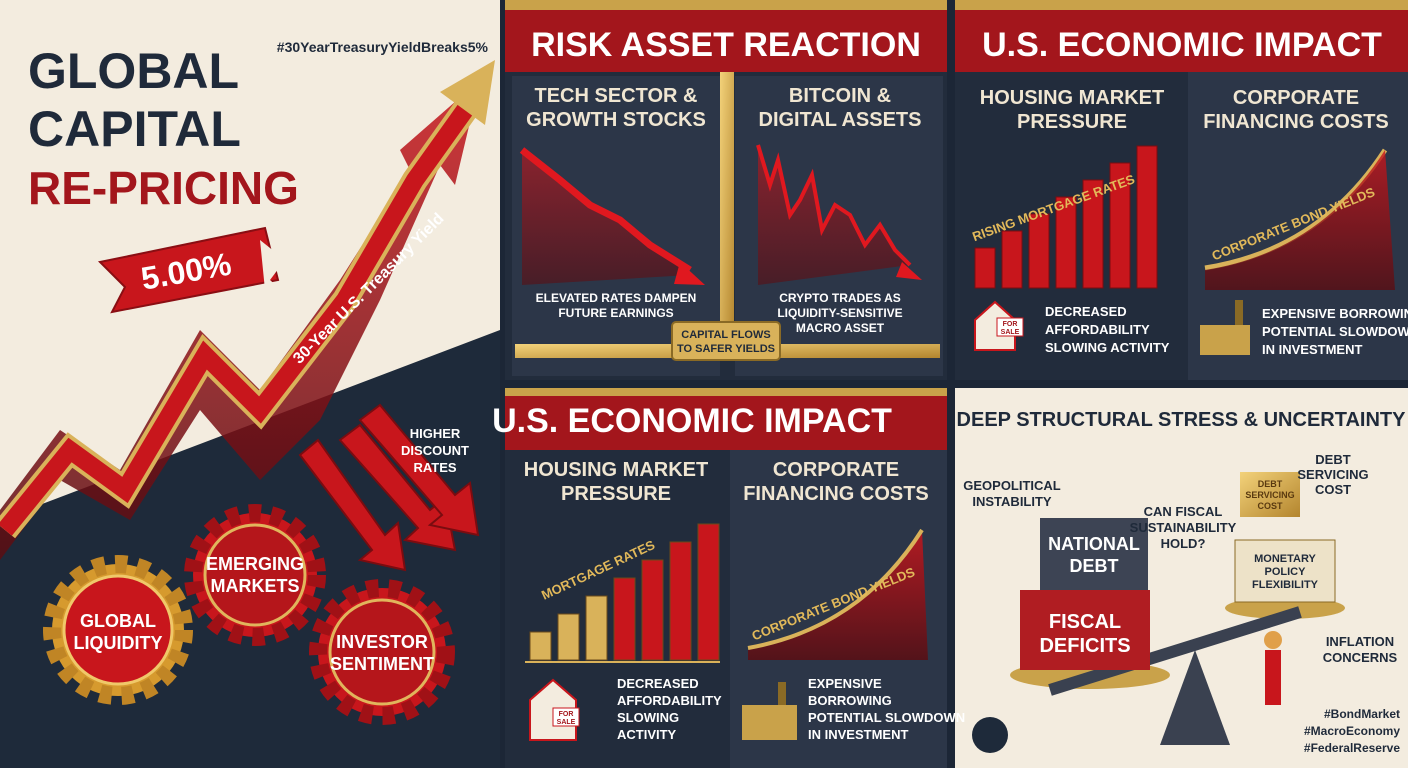 The height and width of the screenshot is (768, 1408). Describe the element at coordinates (727, 212) in the screenshot. I see `pipe` at that location.